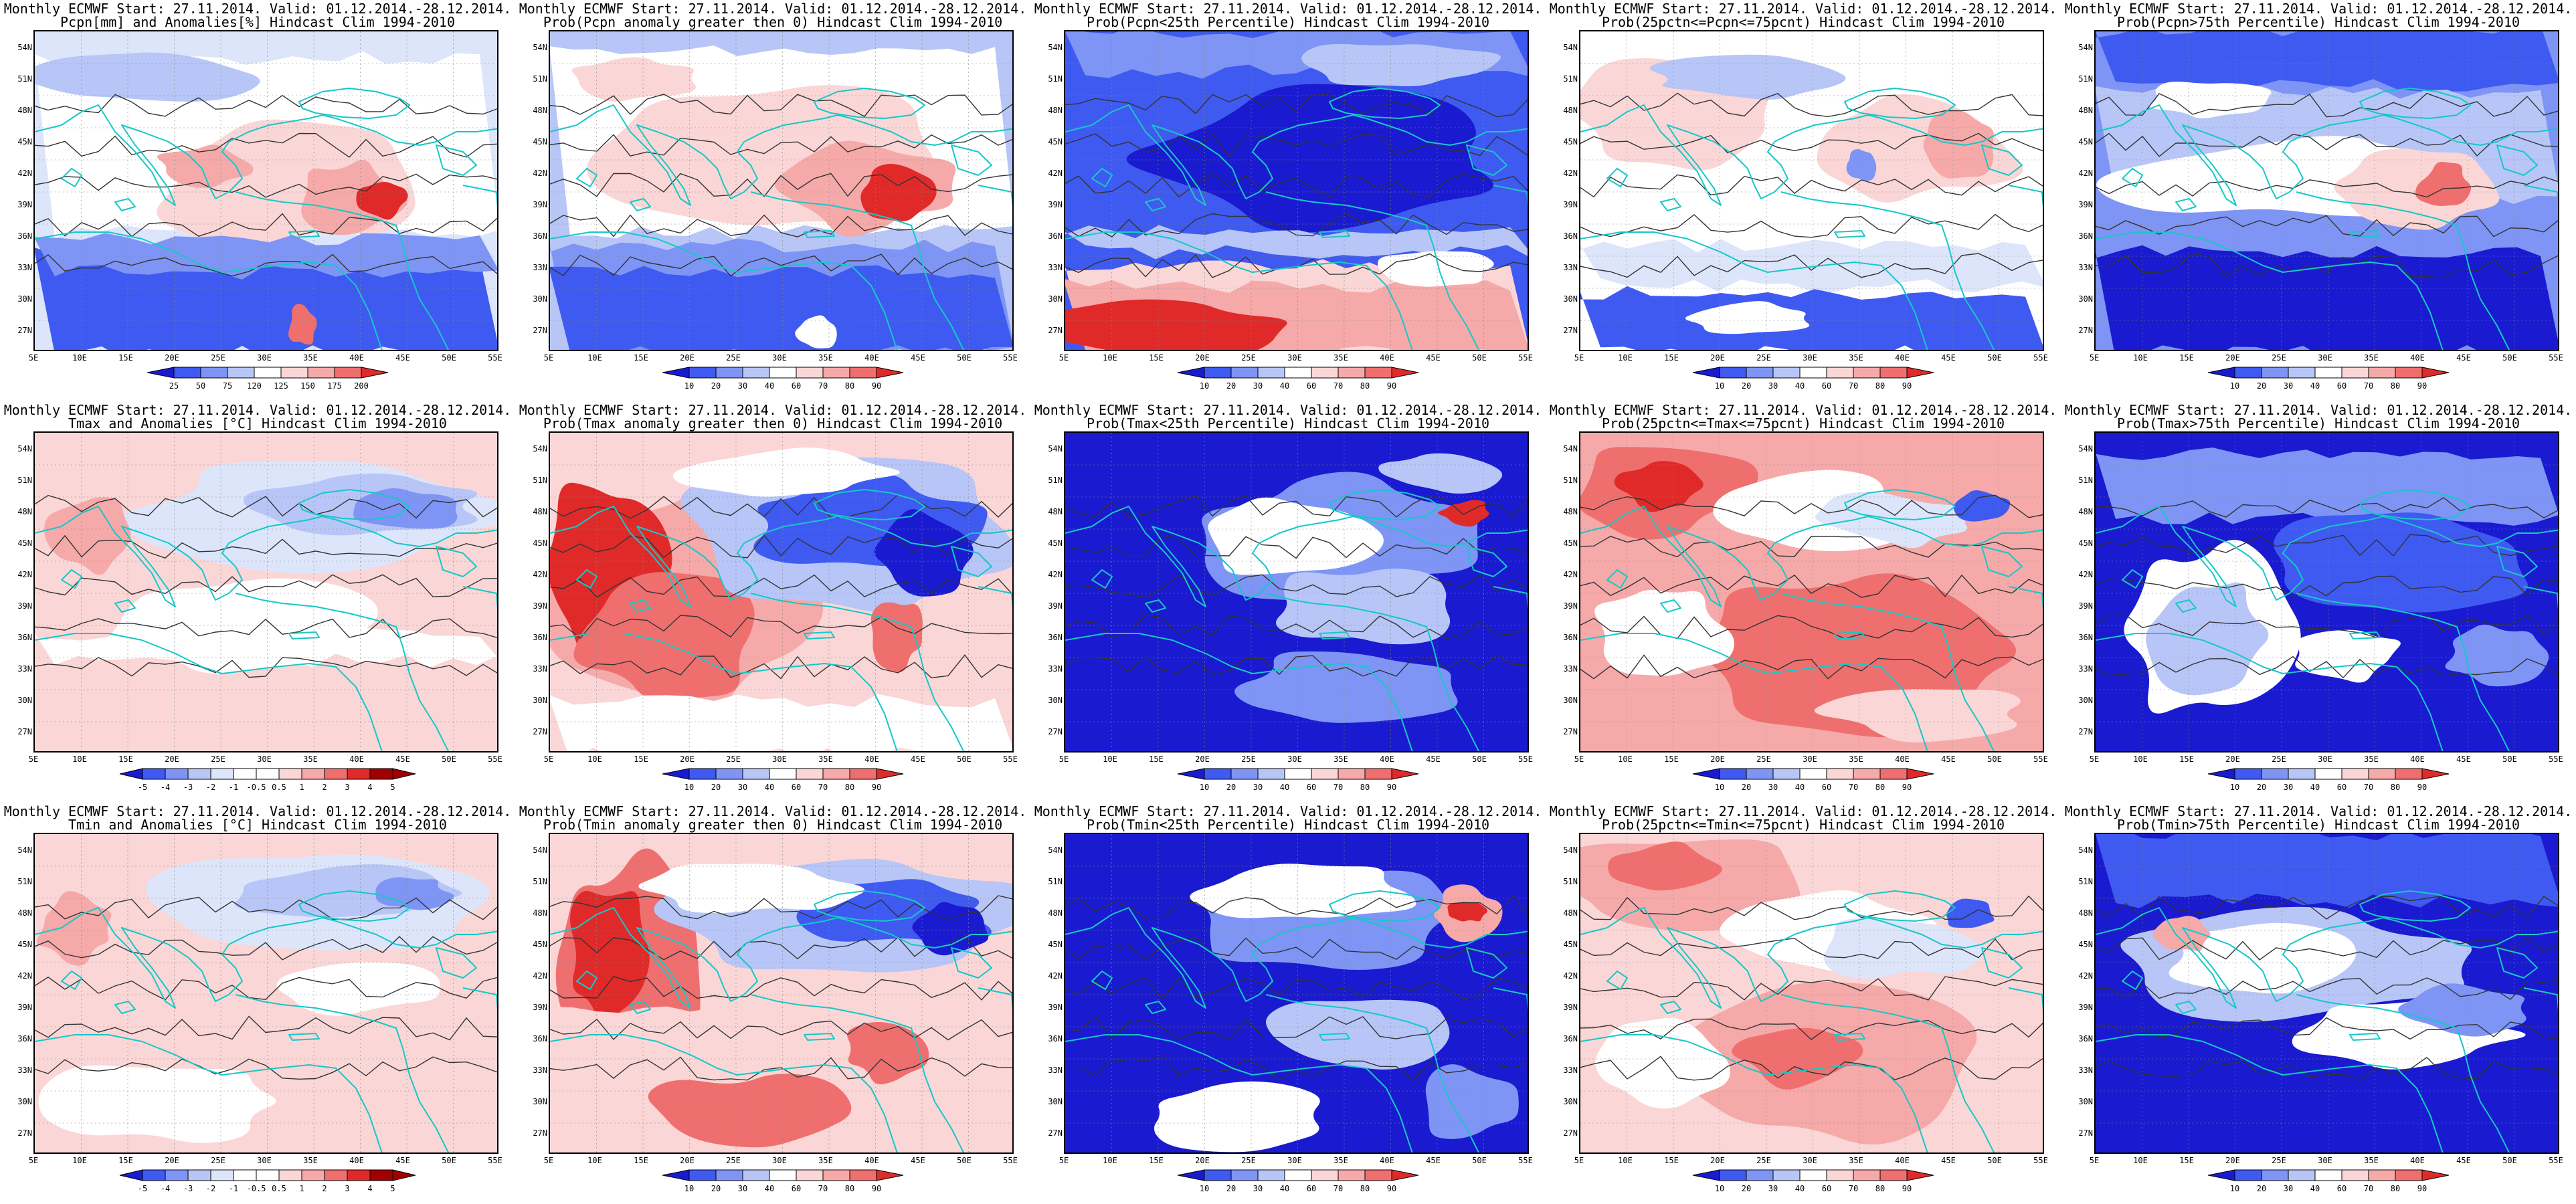 This screenshot has height=1204, width=2576. I want to click on colorbar-label: 150, so click(307, 386).